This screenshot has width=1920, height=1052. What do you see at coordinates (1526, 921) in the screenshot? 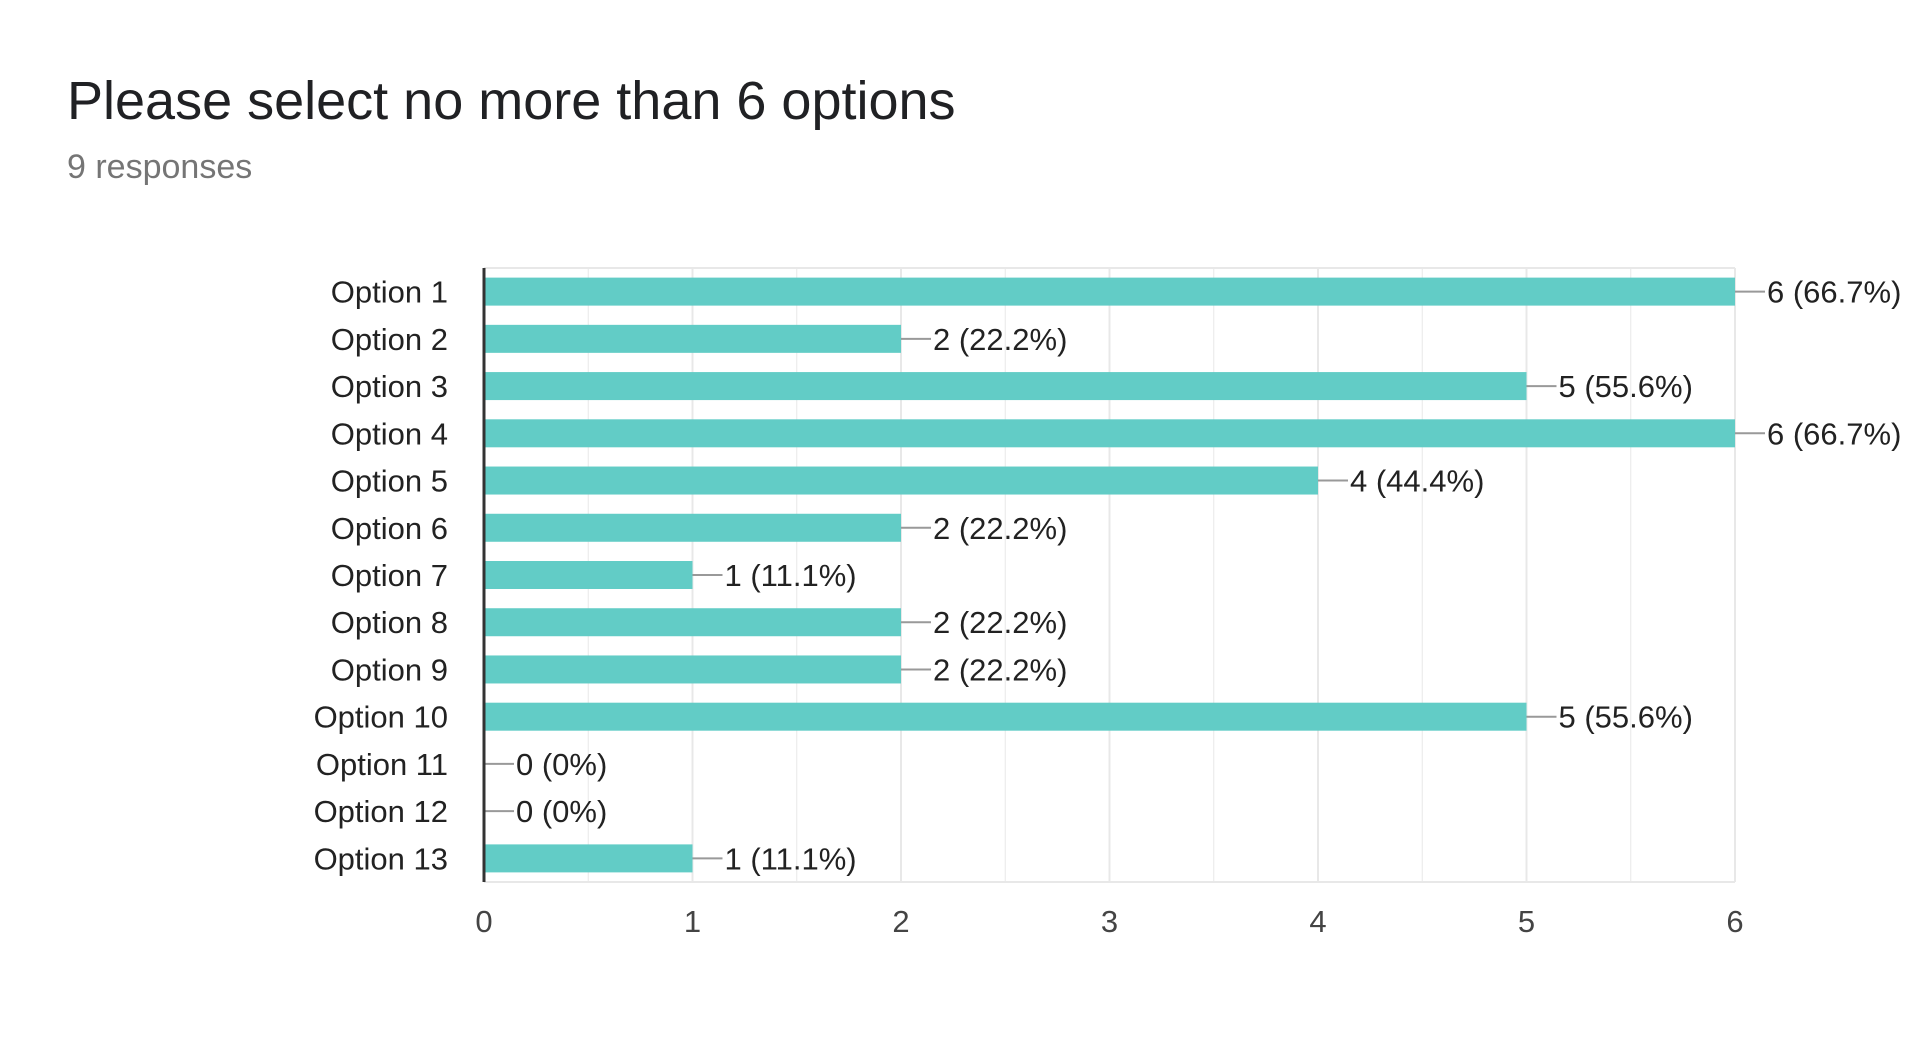
I see `x-tick-label: 5` at bounding box center [1526, 921].